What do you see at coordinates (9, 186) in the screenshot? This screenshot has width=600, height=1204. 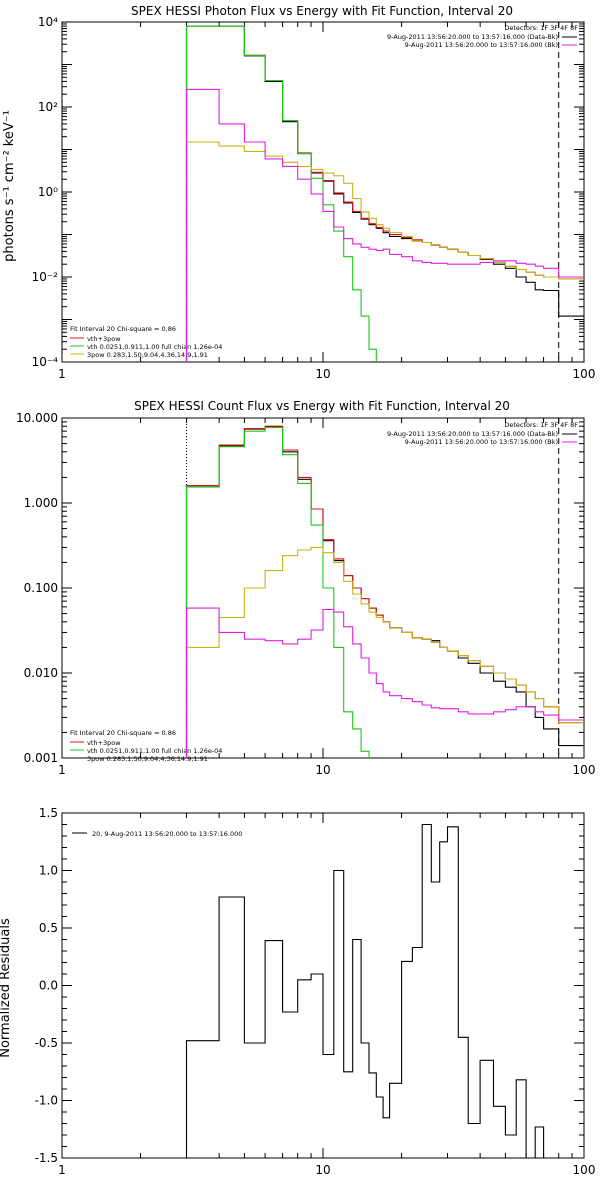 I see `photon-flux-ylabel: photons s⁻¹ cm⁻² keV⁻¹` at bounding box center [9, 186].